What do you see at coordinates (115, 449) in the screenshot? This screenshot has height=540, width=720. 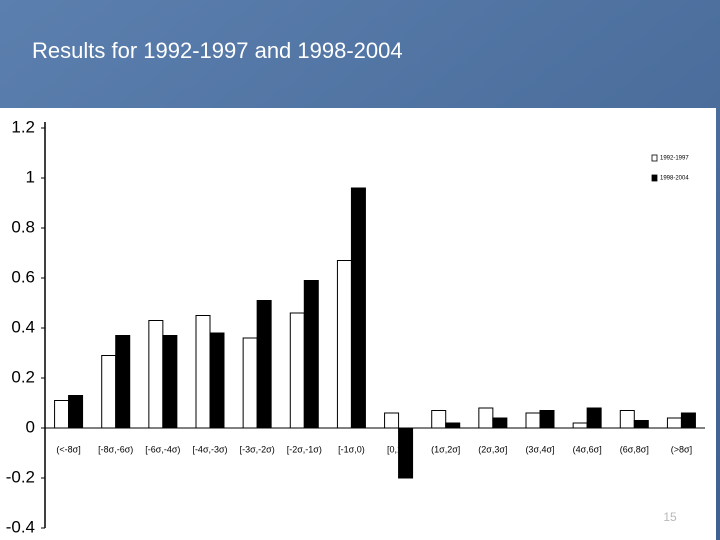 I see `x-tick-label: [-8σ,-6σ)` at bounding box center [115, 449].